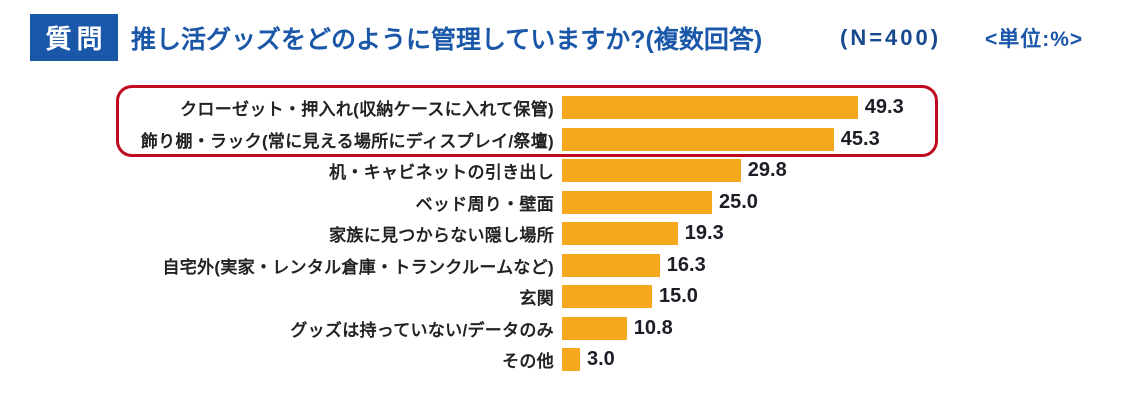 This screenshot has height=413, width=1124. What do you see at coordinates (767, 170) in the screenshot?
I see `bar-value: 29.8` at bounding box center [767, 170].